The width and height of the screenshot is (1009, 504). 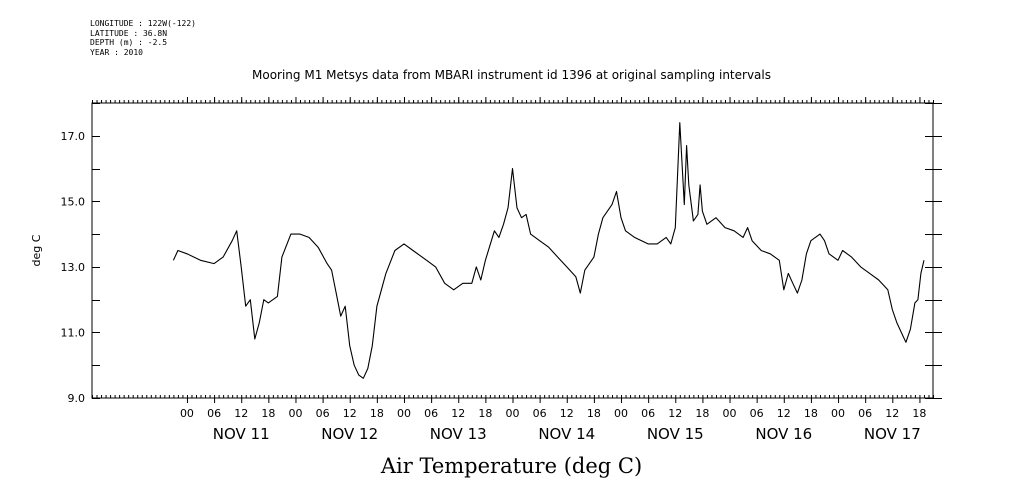 I want to click on x-day-label: NOV 16, so click(x=783, y=434).